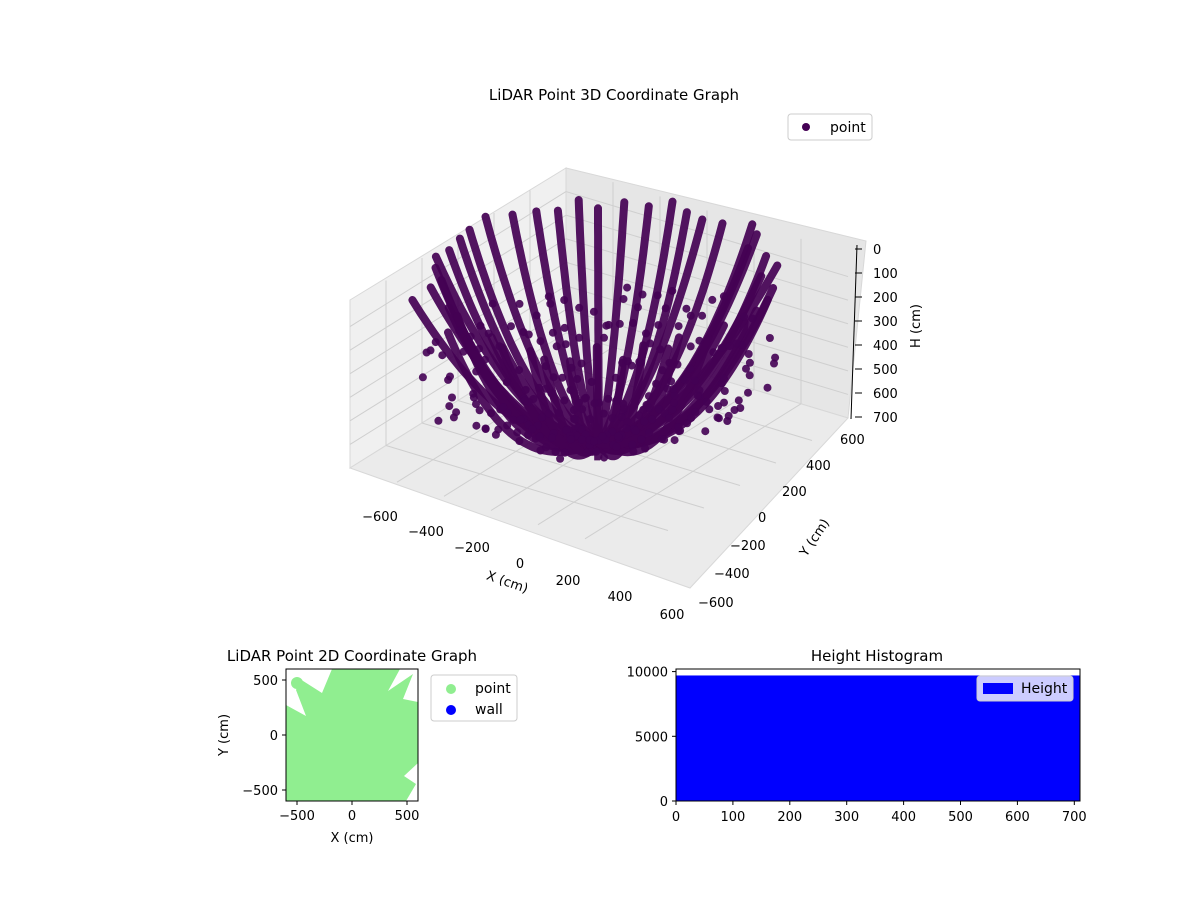 This screenshot has height=900, width=1200. I want to click on legend-histogram-label: Height, so click(1044, 689).